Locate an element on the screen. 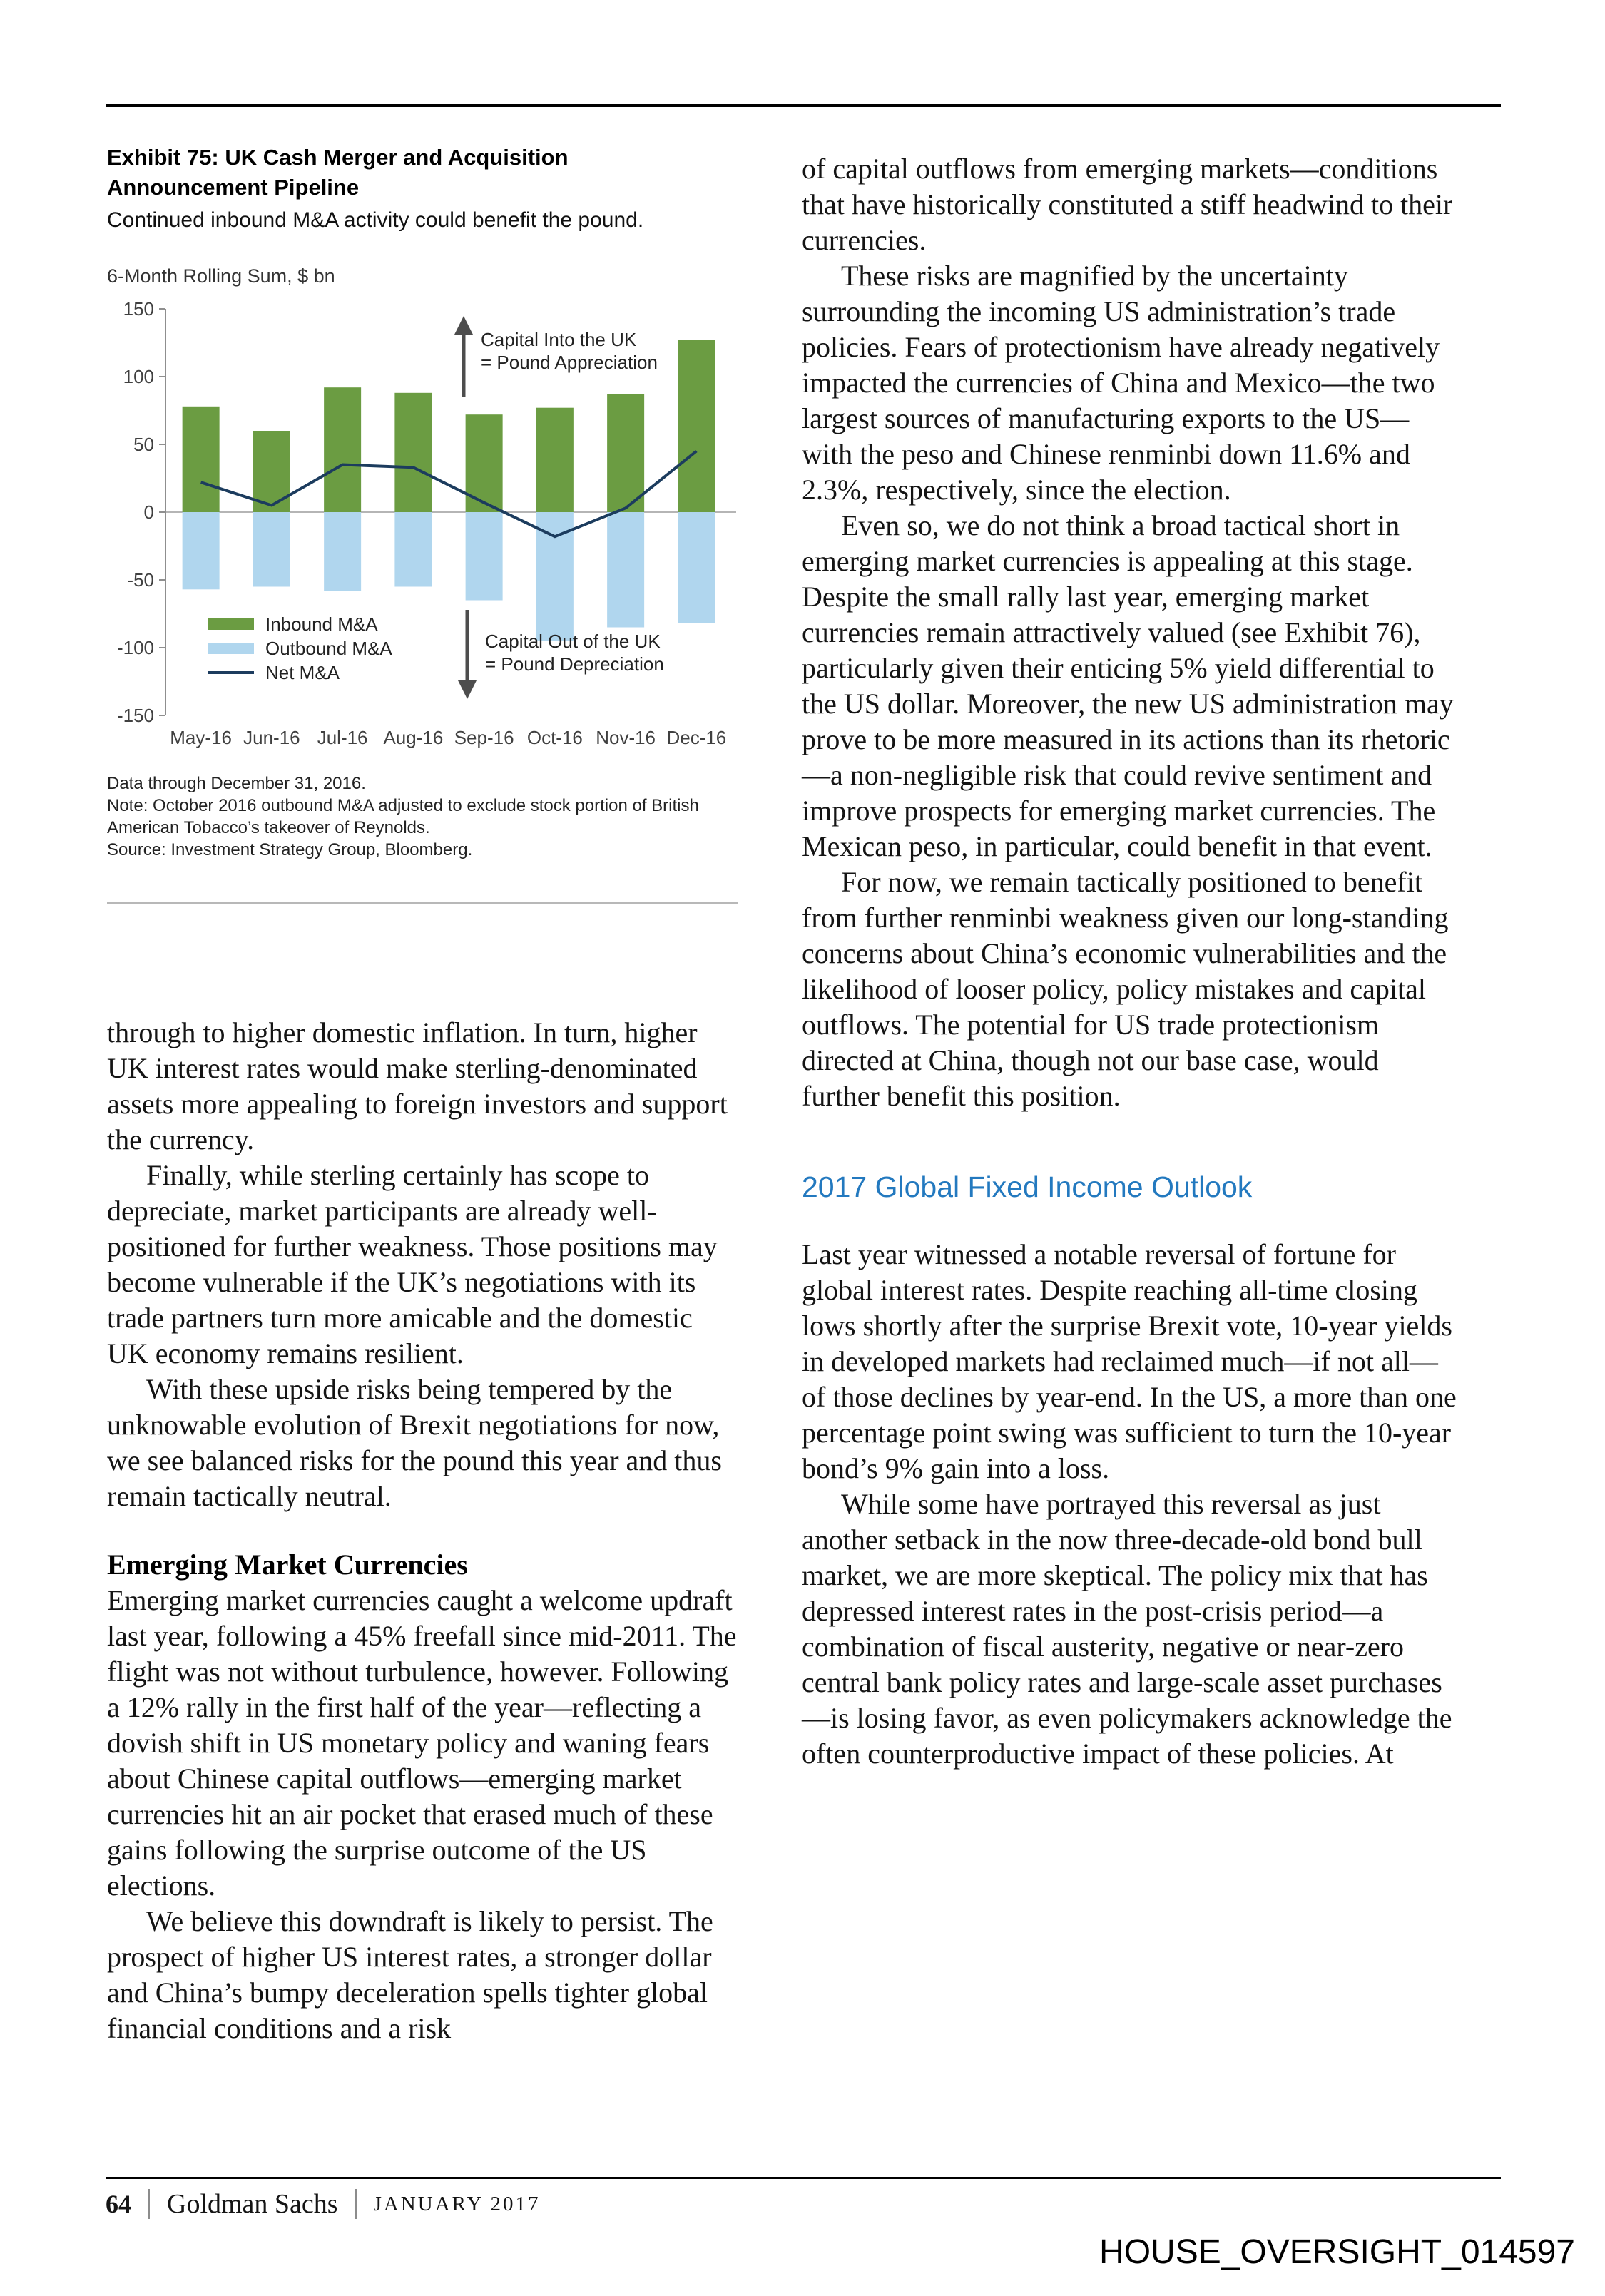 Image resolution: width=1605 pixels, height=2296 pixels. legend-label-net: Net M&A is located at coordinates (302, 672).